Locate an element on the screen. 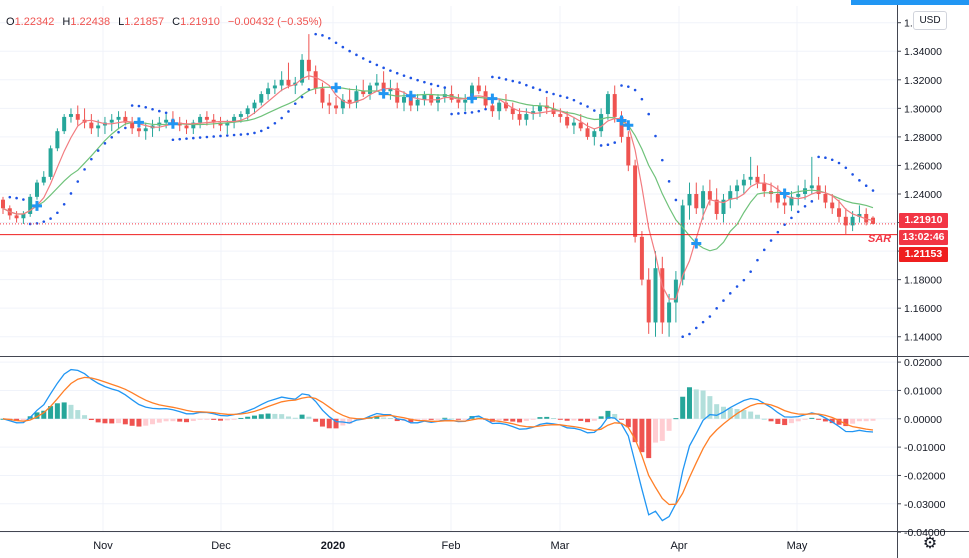  time-axis-label: 2020 is located at coordinates (333, 546).